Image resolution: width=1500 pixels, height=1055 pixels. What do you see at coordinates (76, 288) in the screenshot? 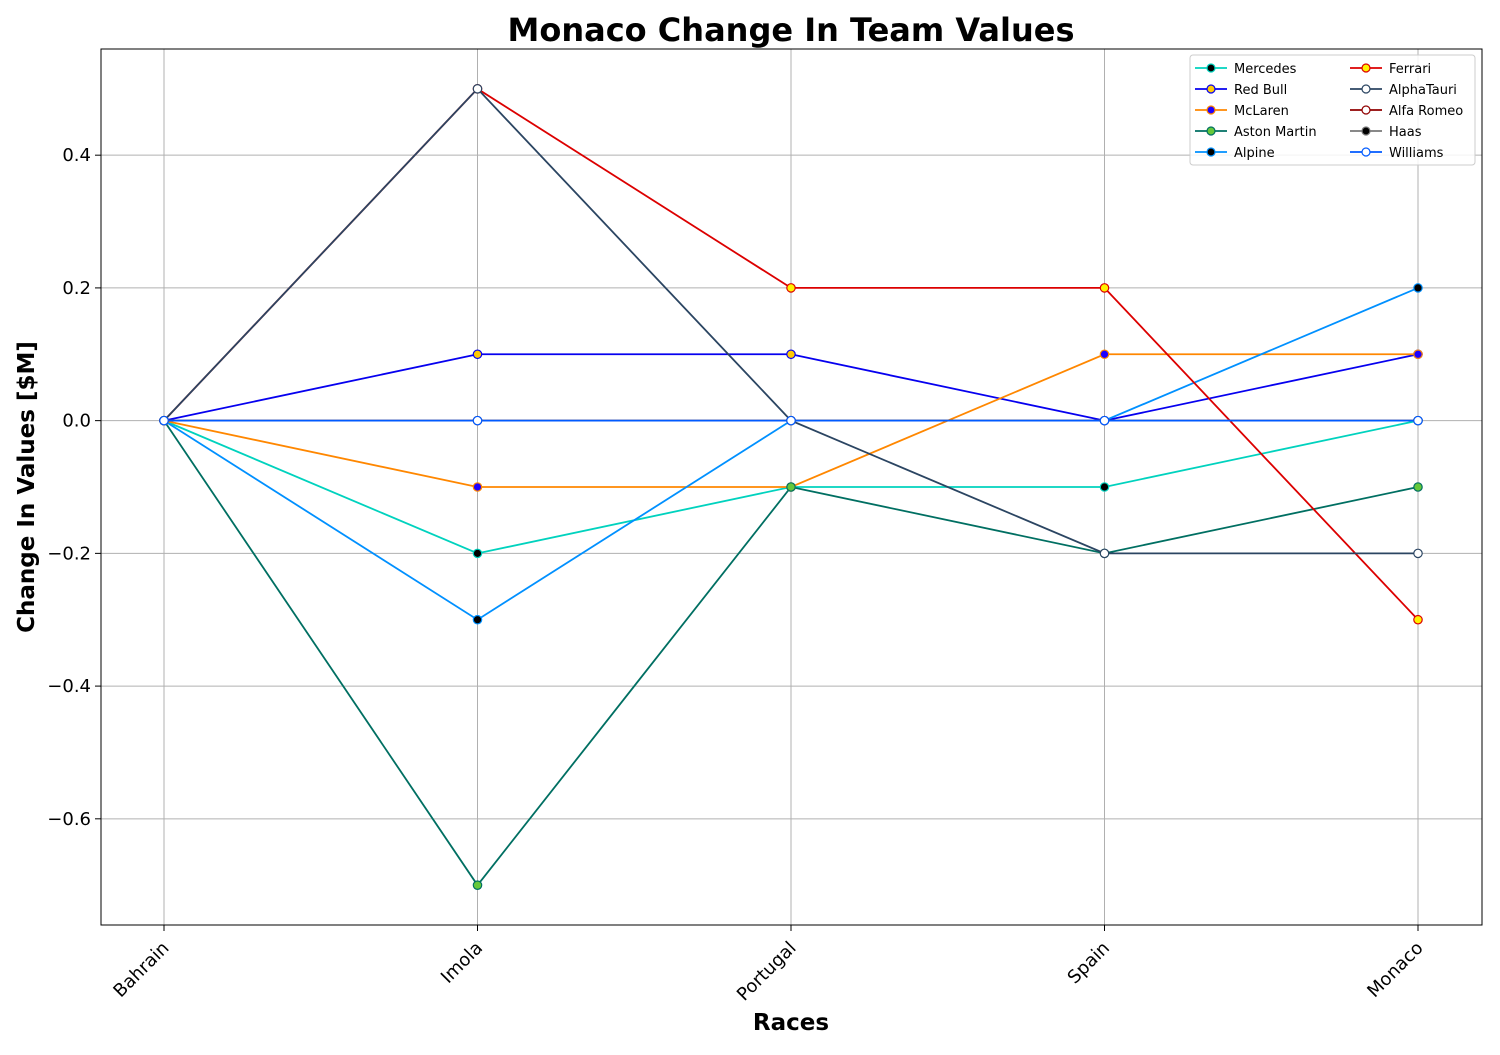
I see `y-tick-label: 0.2` at bounding box center [76, 288].